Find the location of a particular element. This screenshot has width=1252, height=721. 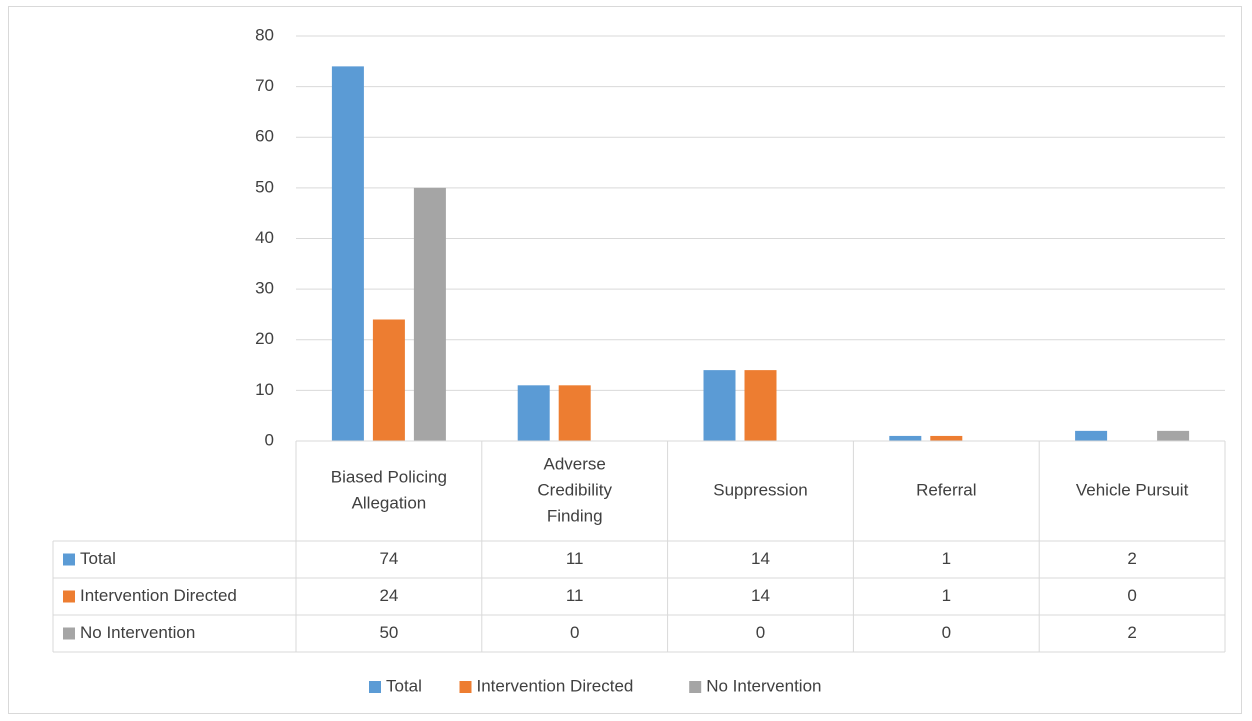

y-tick-label: 70 is located at coordinates (264, 85).